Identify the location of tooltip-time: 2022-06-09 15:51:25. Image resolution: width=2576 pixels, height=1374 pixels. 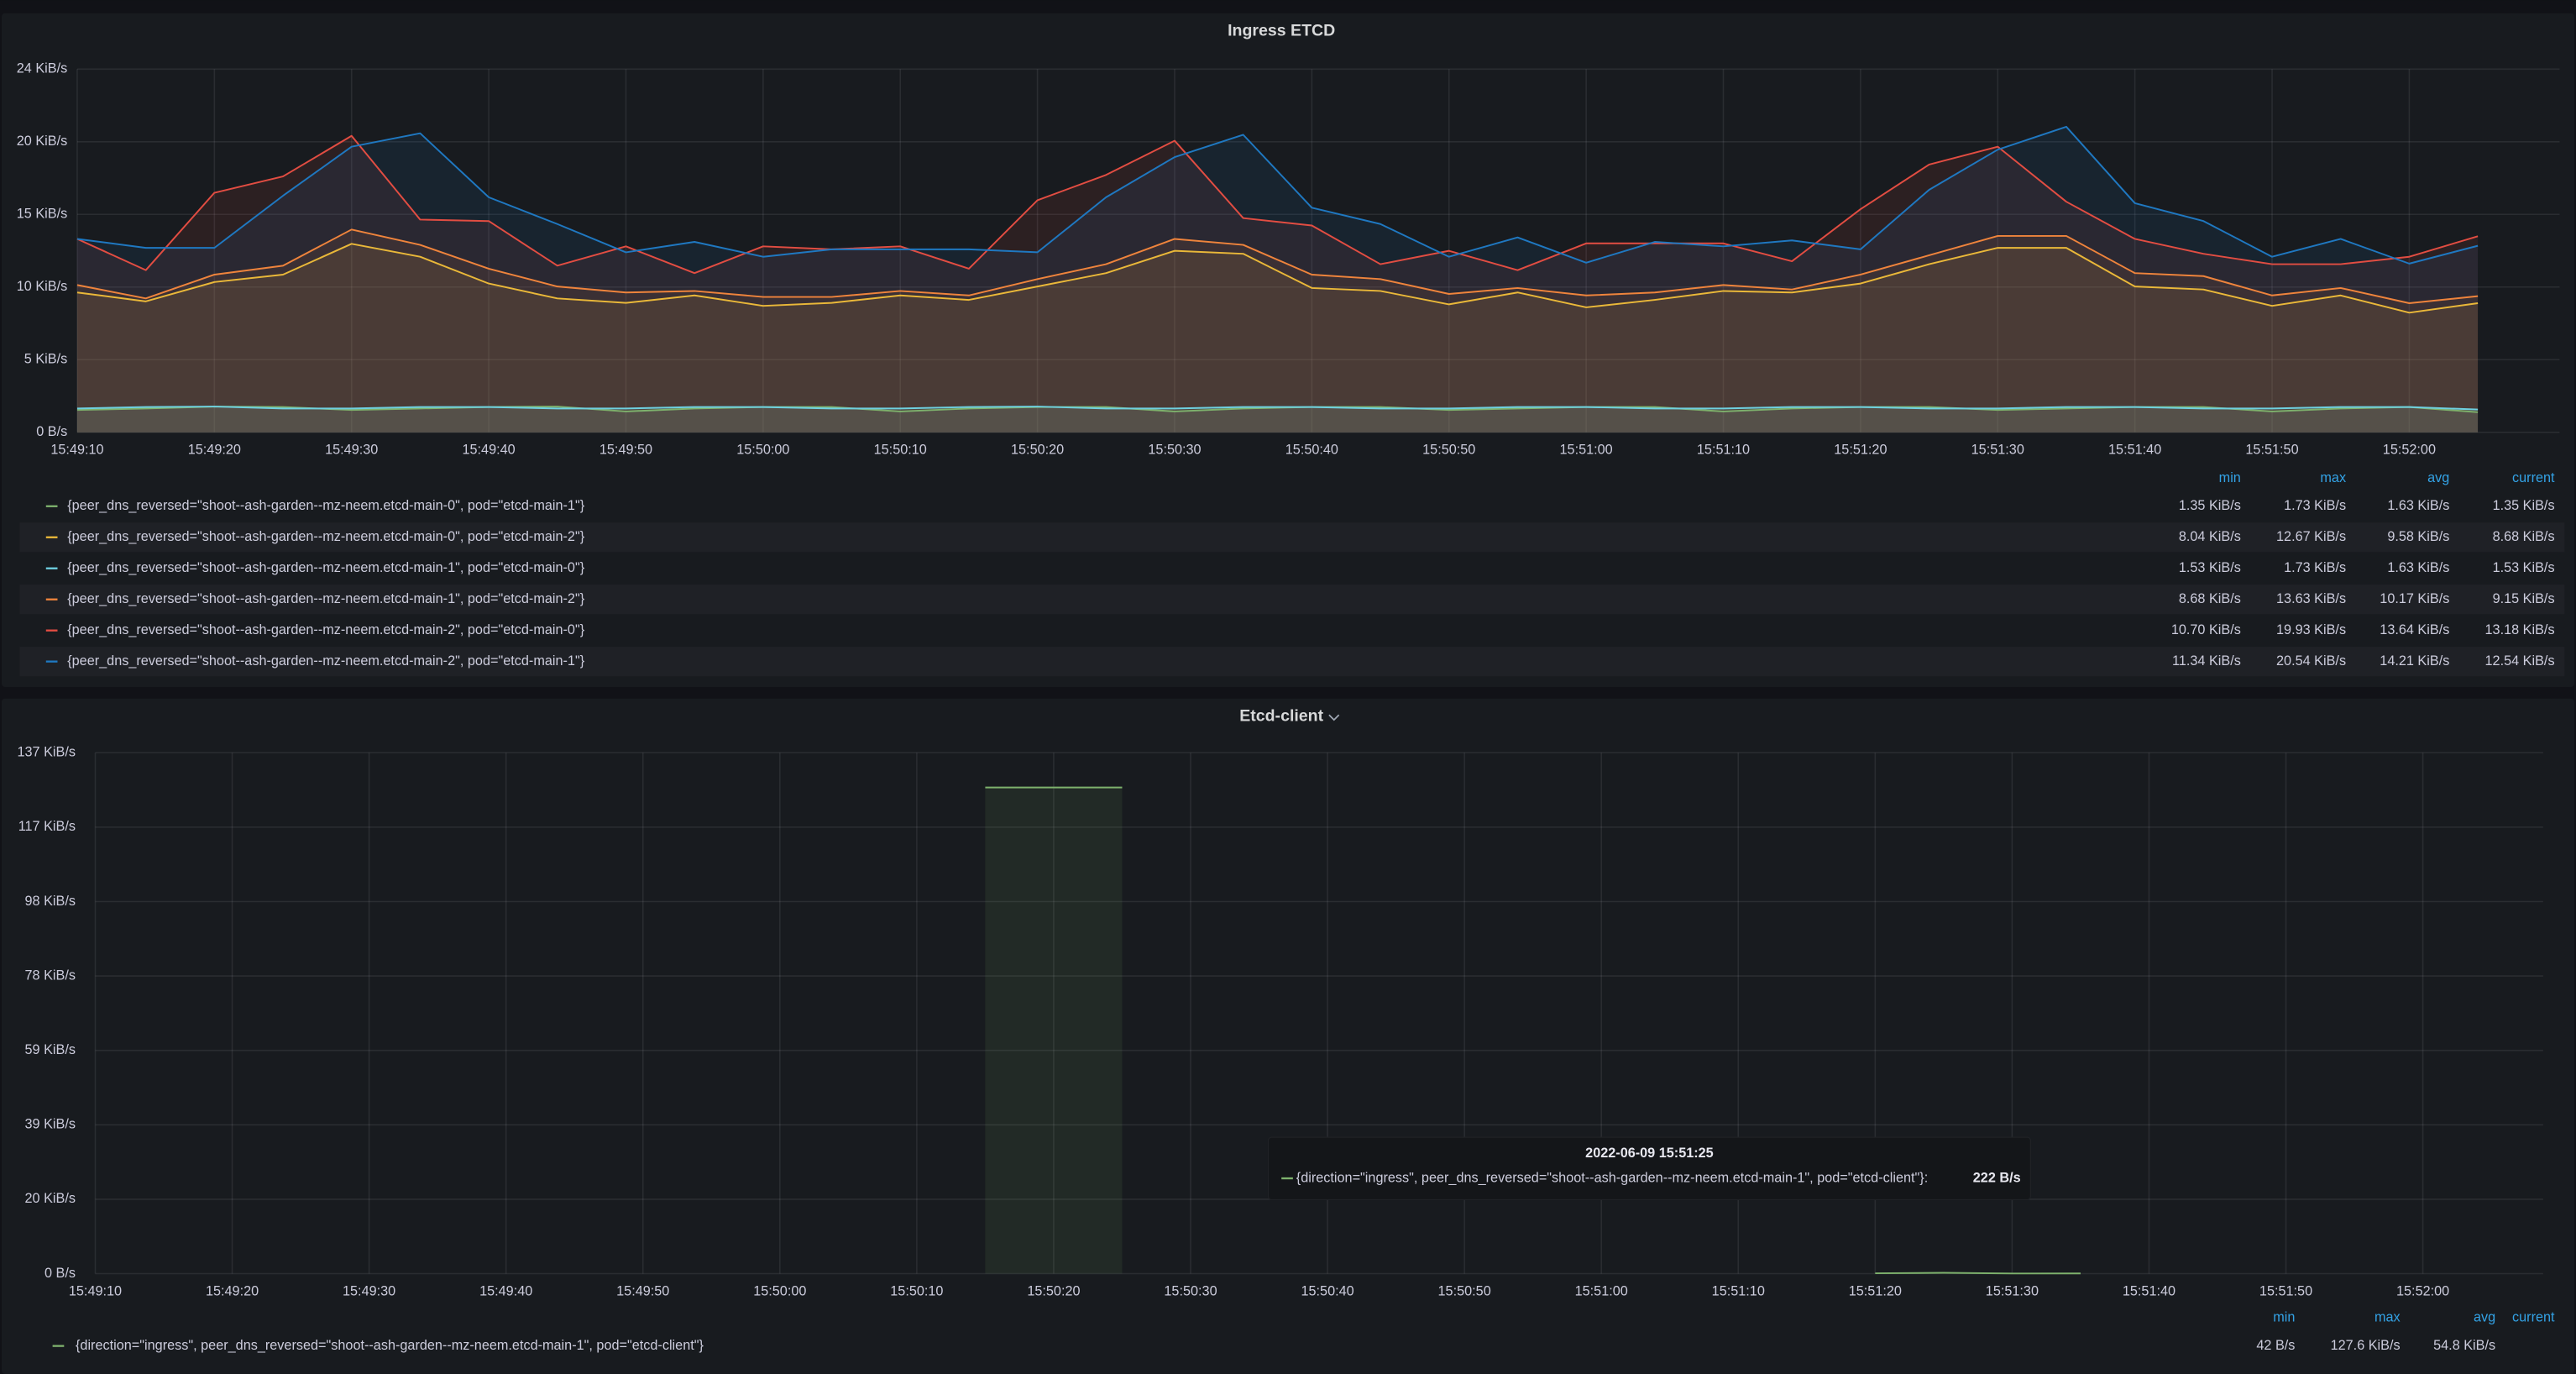
(1650, 1153).